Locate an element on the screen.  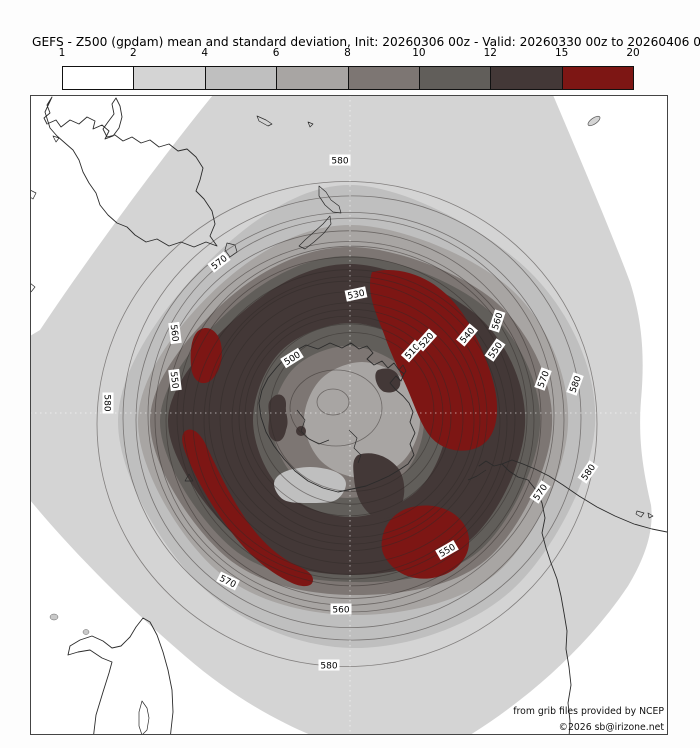
stddev-red-blob-west is located at coordinates (206, 355).